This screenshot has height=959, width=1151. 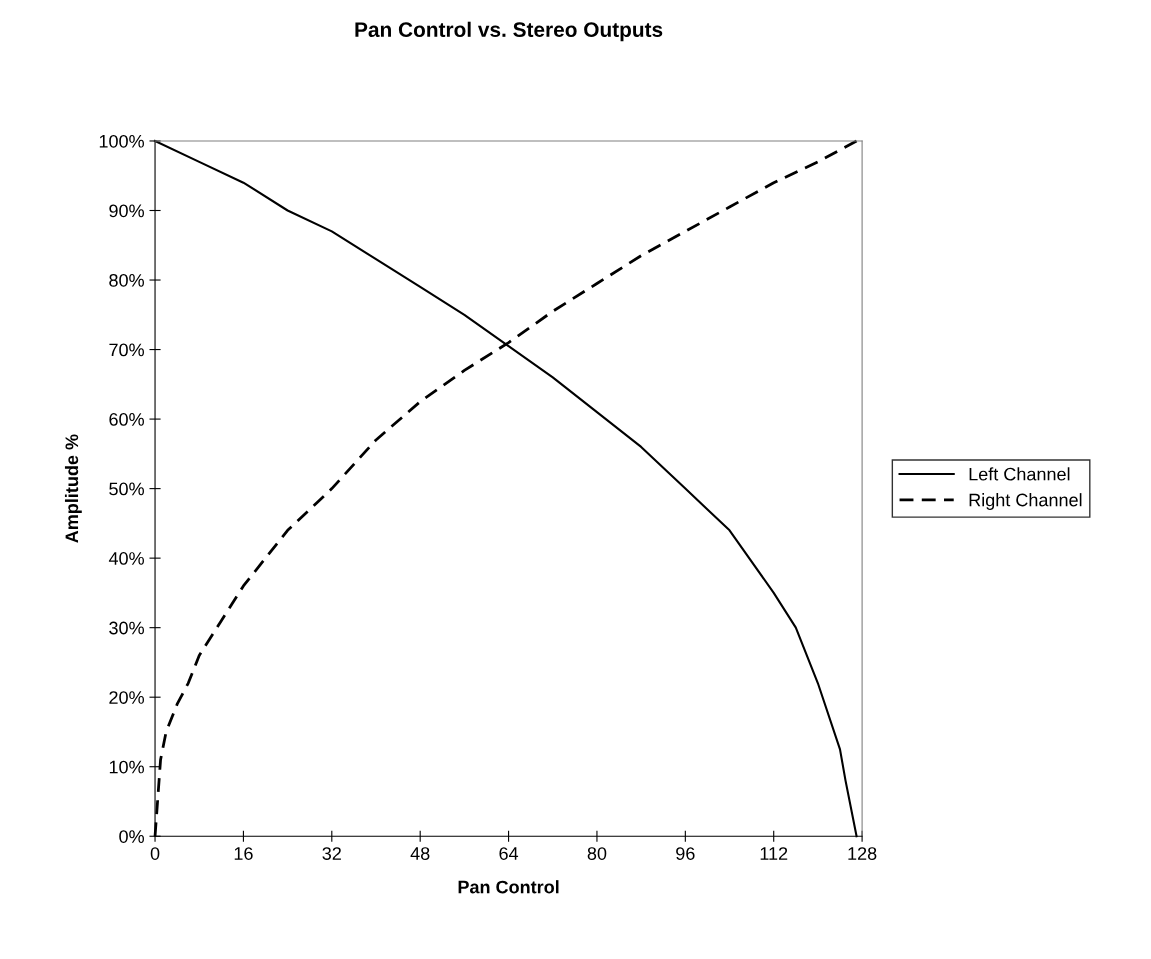 What do you see at coordinates (126, 489) in the screenshot?
I see `y-tick-label: 50%` at bounding box center [126, 489].